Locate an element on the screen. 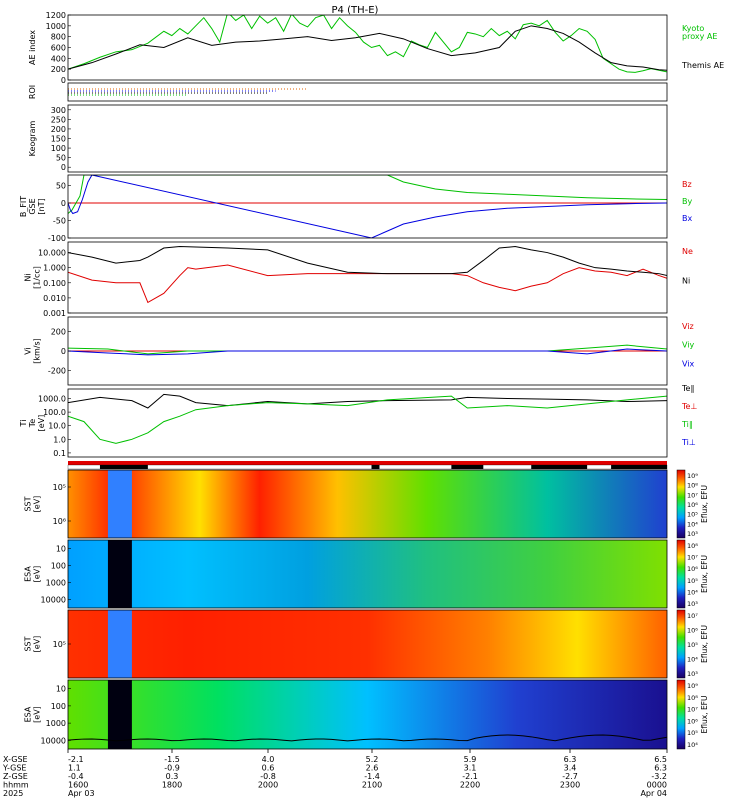 The width and height of the screenshot is (750, 800). x-tick-label: 2300 is located at coordinates (570, 785).